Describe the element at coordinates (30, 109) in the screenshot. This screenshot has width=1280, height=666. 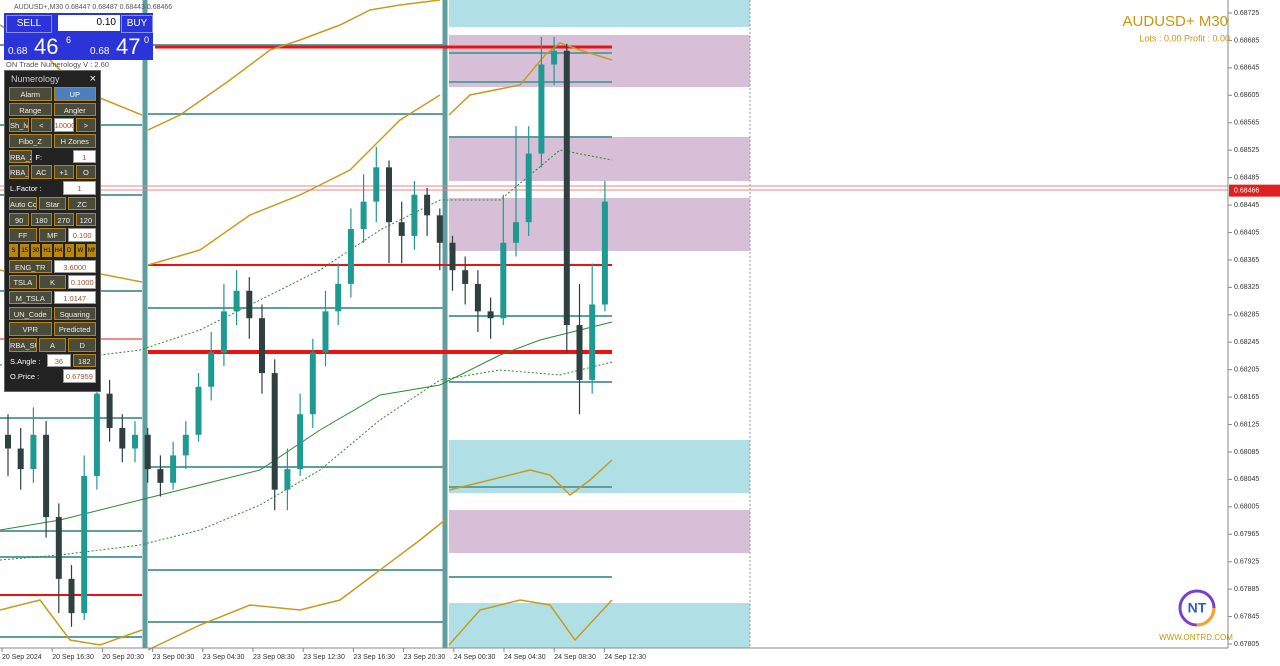
I see `panel-button: Range` at that location.